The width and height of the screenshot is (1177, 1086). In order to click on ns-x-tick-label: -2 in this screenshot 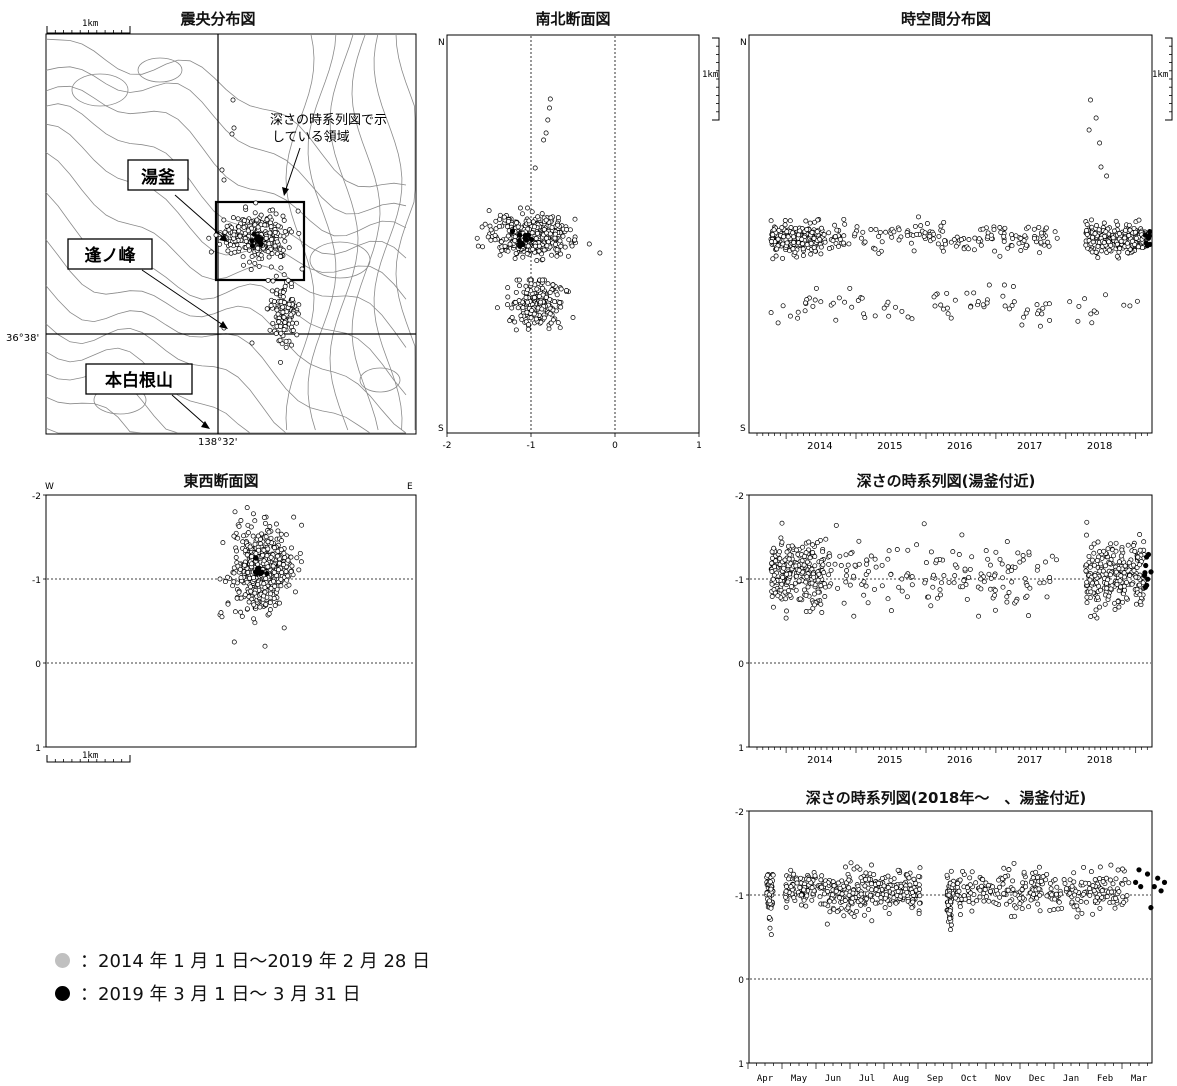, I will do `click(447, 446)`.